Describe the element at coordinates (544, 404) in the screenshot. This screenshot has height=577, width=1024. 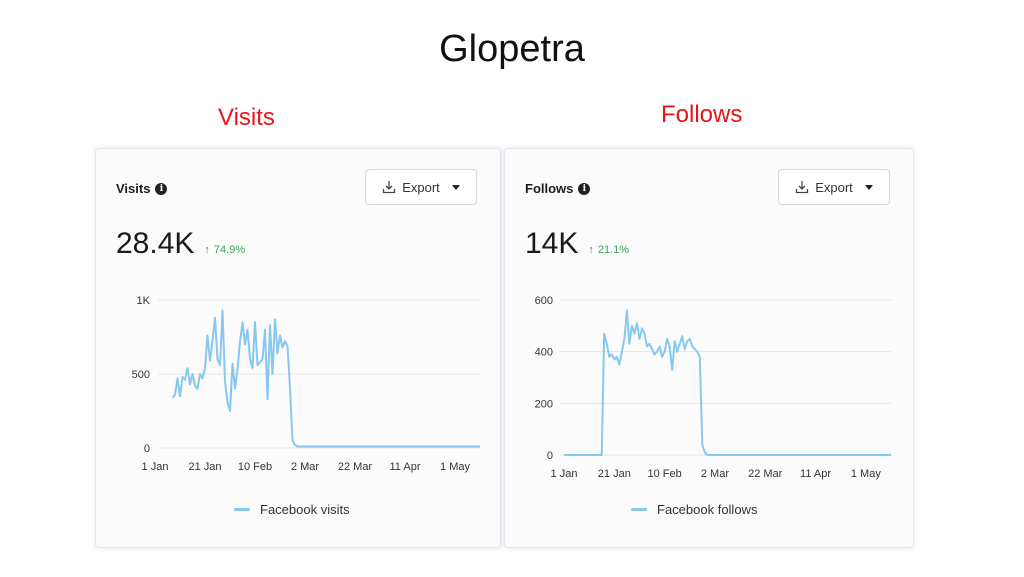
I see `y-tick-label: 200` at that location.